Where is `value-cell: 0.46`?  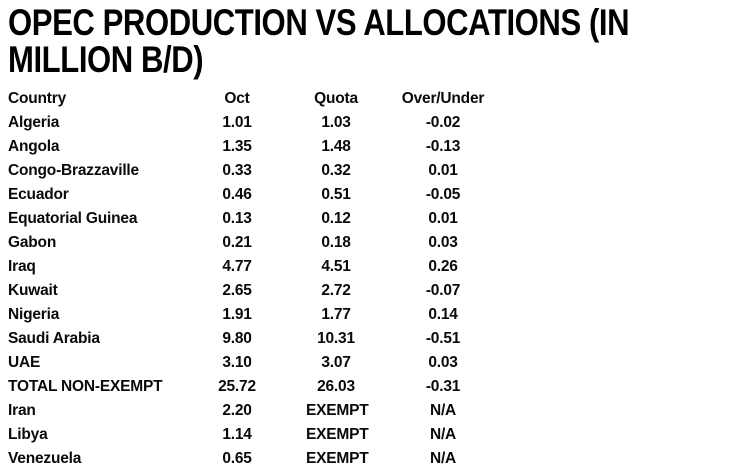 value-cell: 0.46 is located at coordinates (237, 194).